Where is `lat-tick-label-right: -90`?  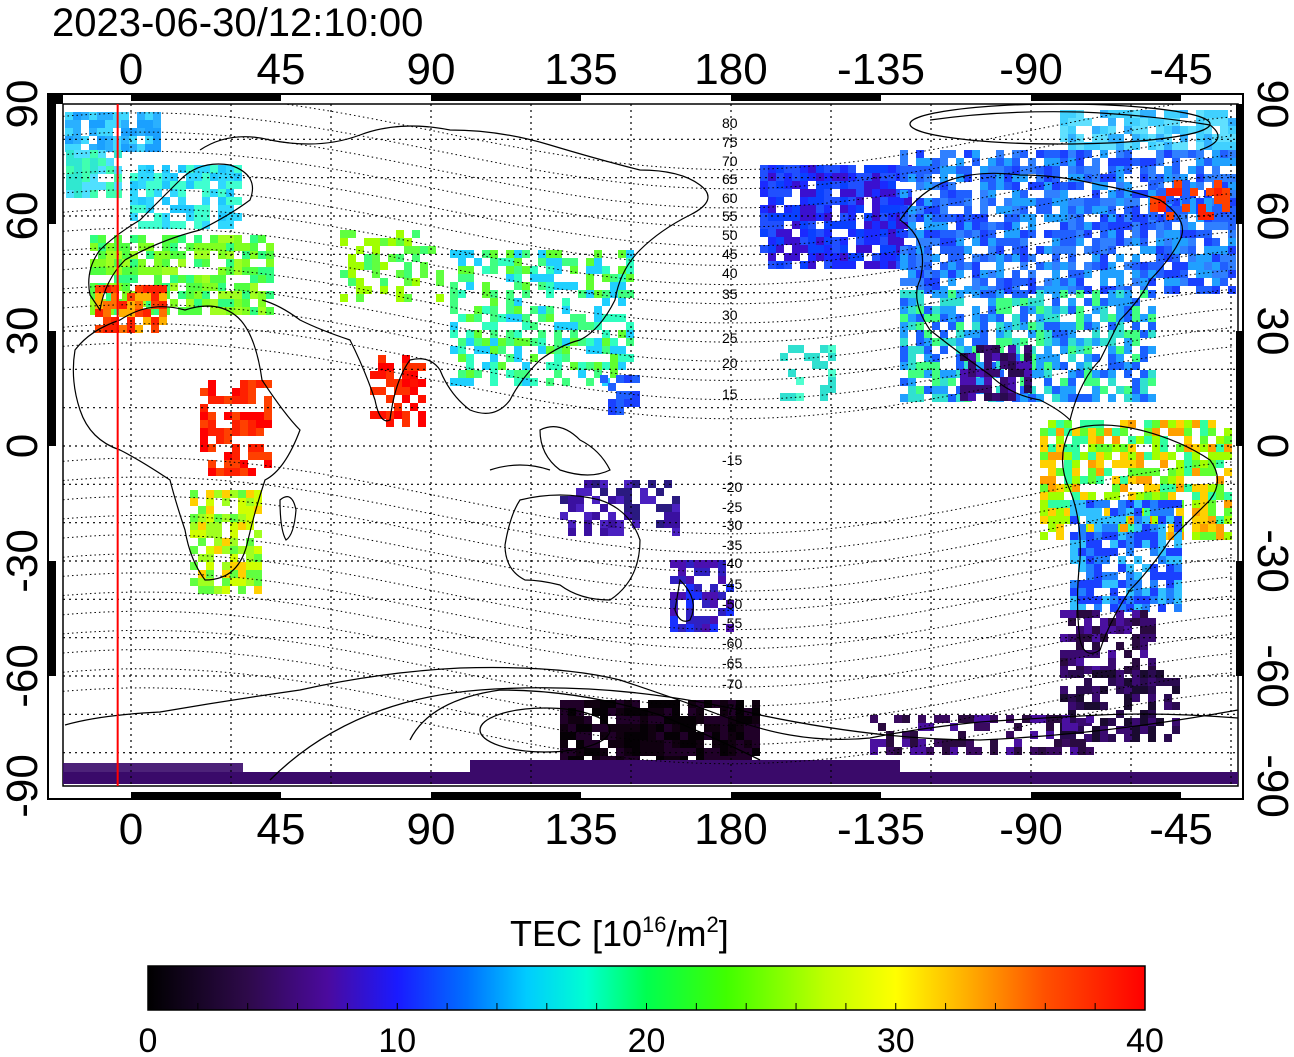 lat-tick-label-right: -90 is located at coordinates (1271, 786).